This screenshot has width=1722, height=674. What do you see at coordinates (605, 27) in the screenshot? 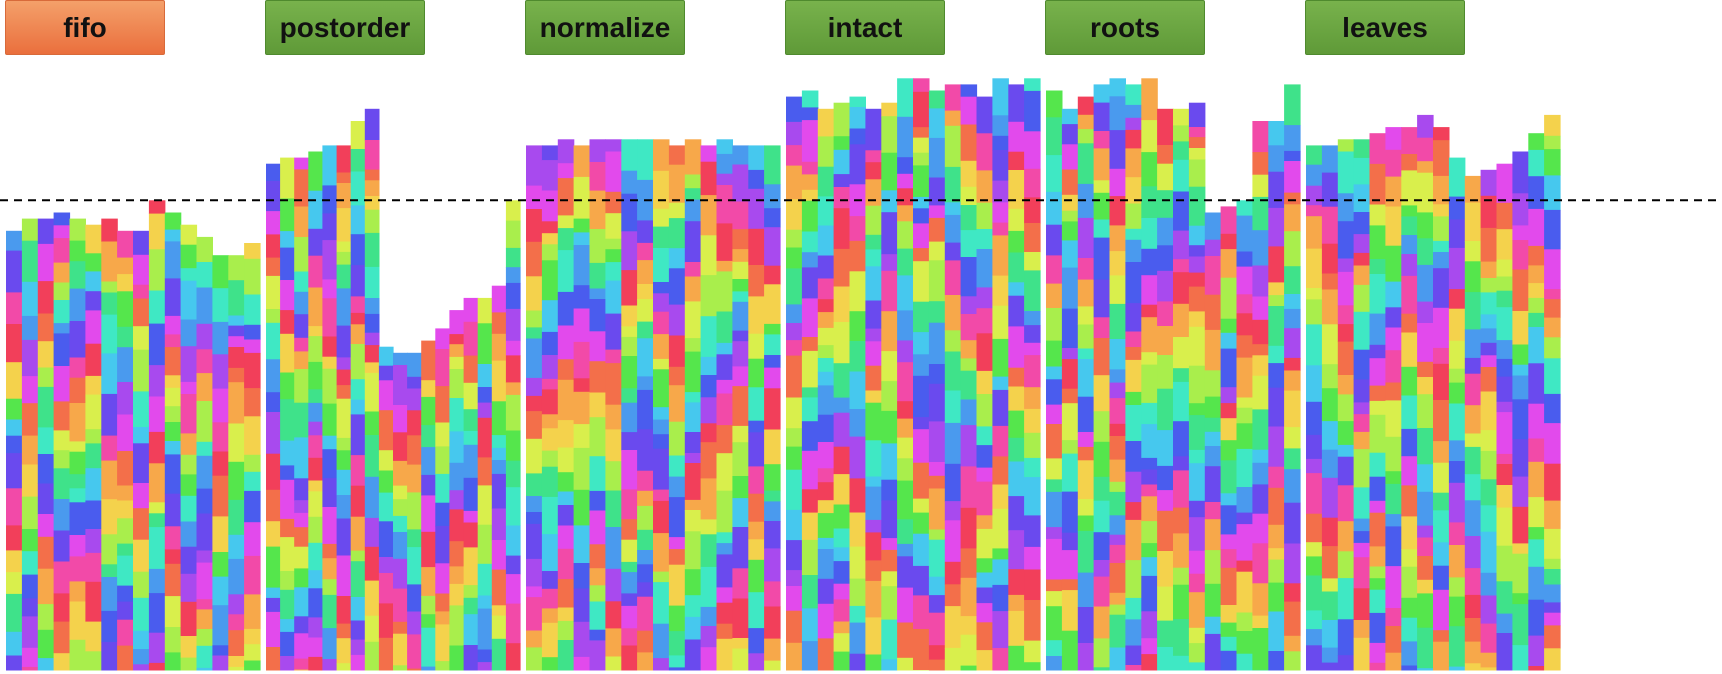
I see `tab-normalize: normalize` at bounding box center [605, 27].